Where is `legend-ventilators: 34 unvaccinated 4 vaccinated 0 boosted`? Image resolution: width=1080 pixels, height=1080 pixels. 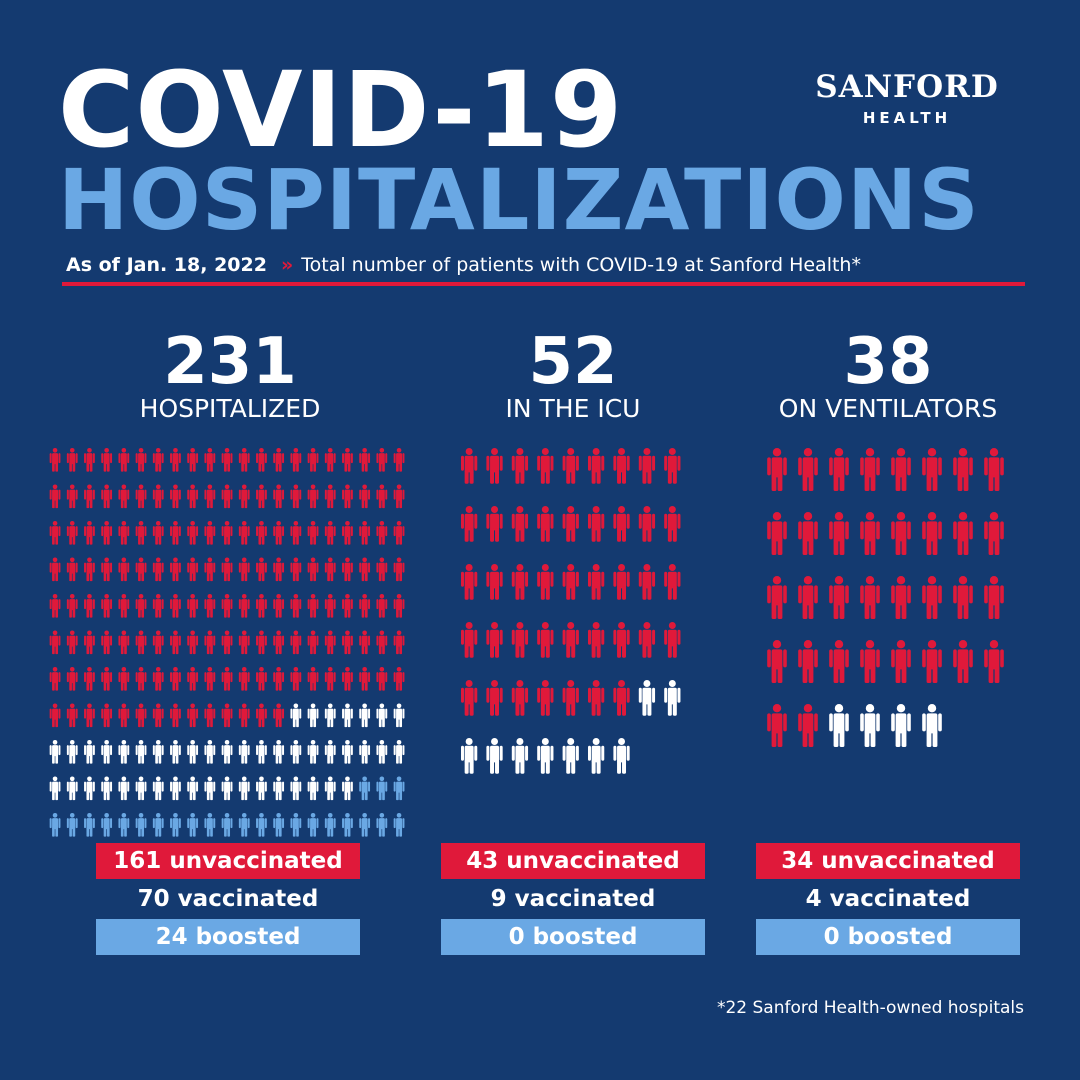 legend-ventilators: 34 unvaccinated 4 vaccinated 0 boosted is located at coordinates (888, 900).